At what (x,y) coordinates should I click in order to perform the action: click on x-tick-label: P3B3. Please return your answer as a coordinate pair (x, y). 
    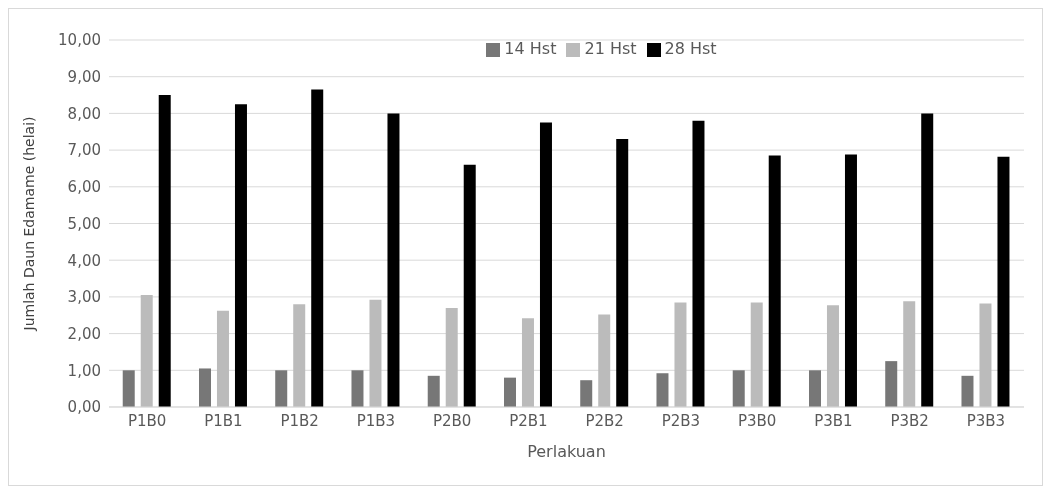
    Looking at the image, I should click on (986, 420).